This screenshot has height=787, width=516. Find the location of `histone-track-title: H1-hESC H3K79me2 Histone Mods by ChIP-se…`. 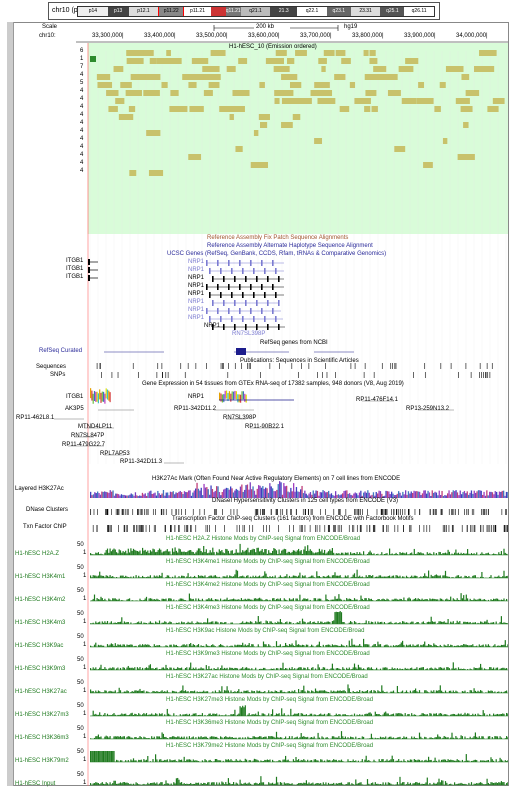

histone-track-title: H1-hESC H3K79me2 Histone Mods by ChIP-se… is located at coordinates (269, 746).